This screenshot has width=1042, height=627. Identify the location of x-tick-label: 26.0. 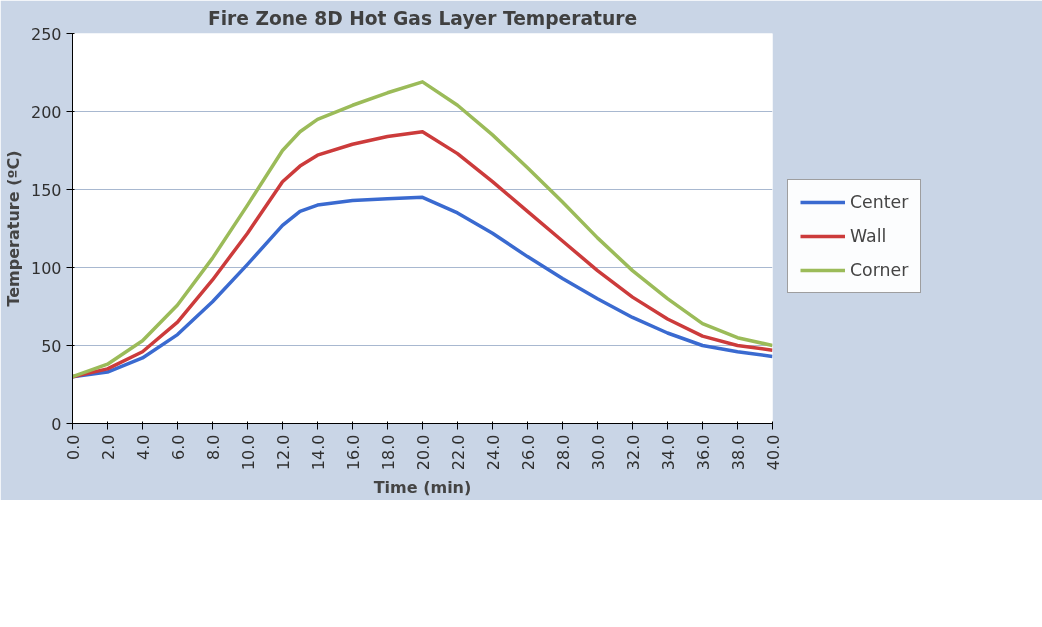
(528, 452).